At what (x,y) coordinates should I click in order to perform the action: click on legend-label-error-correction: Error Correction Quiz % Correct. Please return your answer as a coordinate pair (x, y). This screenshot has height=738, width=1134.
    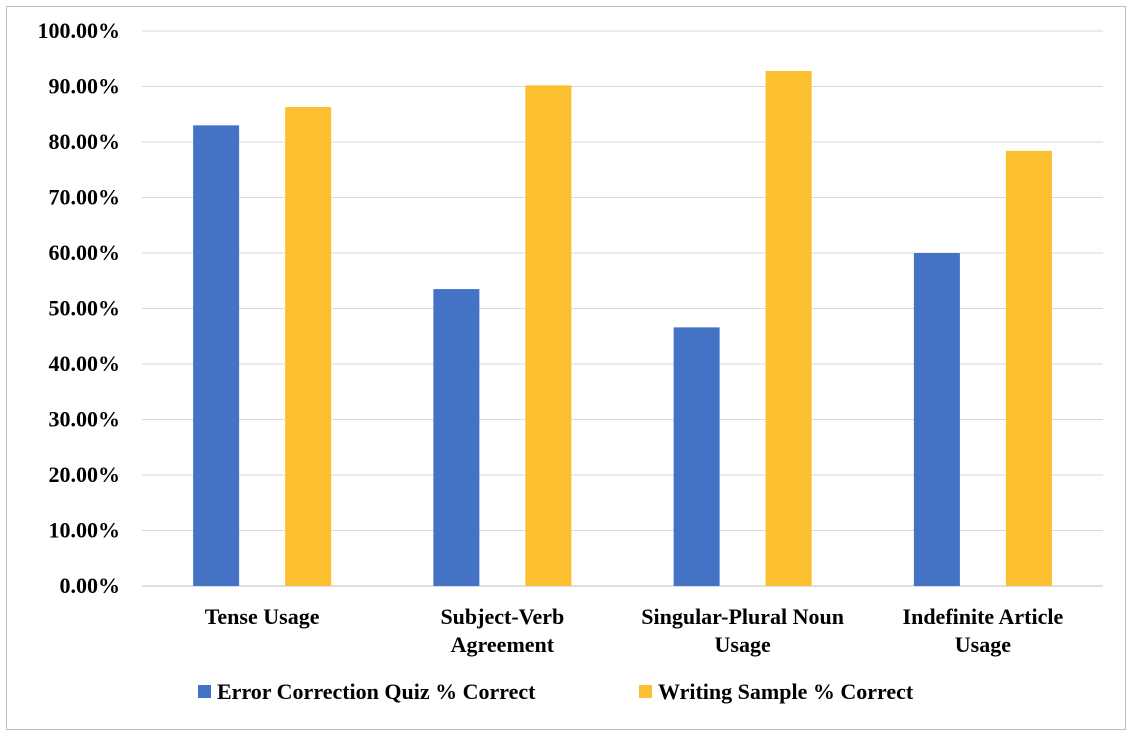
    Looking at the image, I should click on (376, 691).